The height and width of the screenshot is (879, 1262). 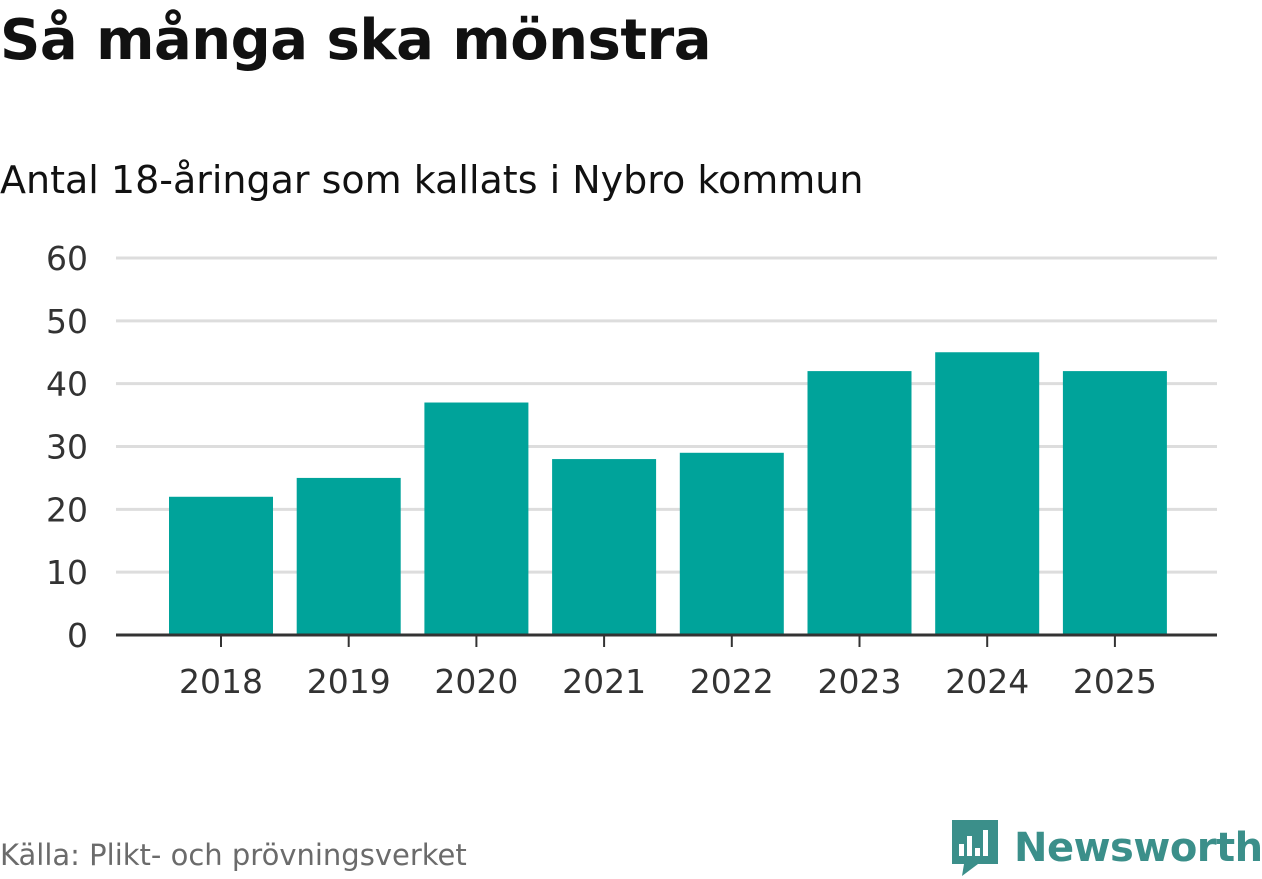 I want to click on newsworthy-logo-icon, so click(x=975, y=848).